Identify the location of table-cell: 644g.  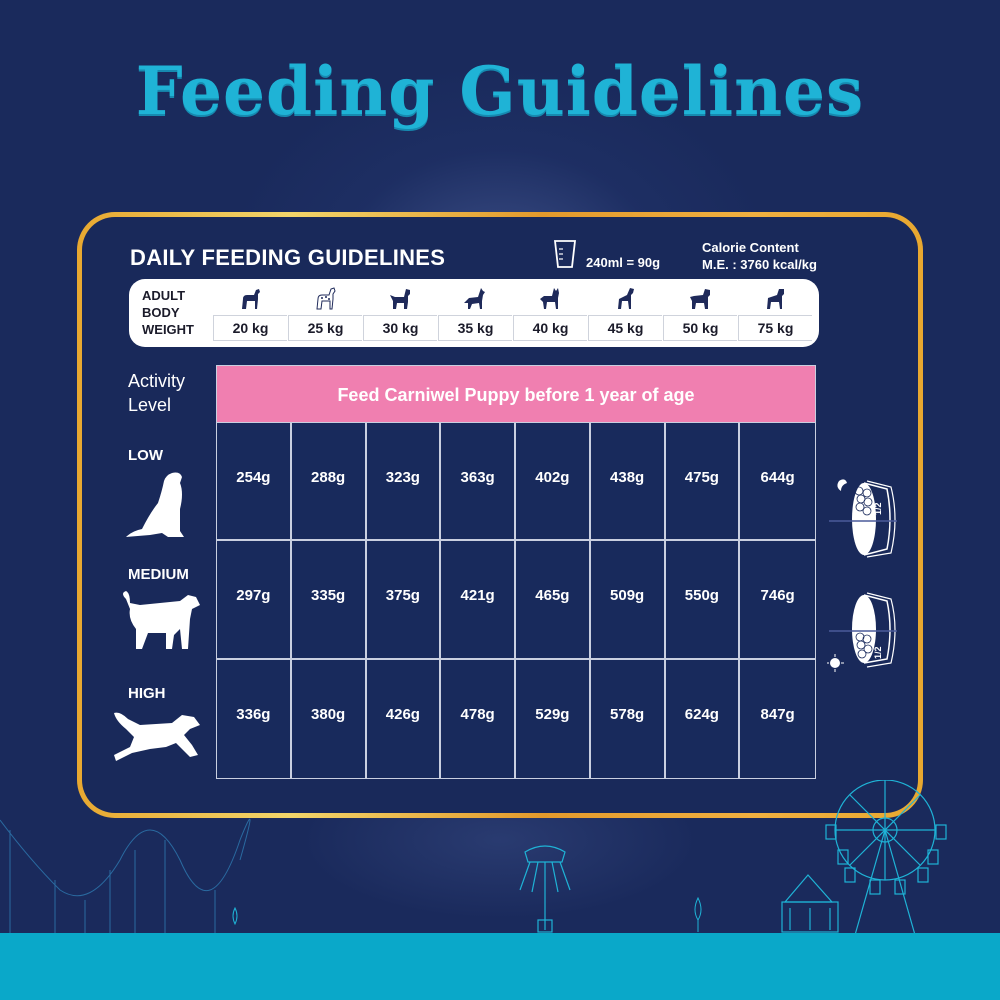
(777, 482).